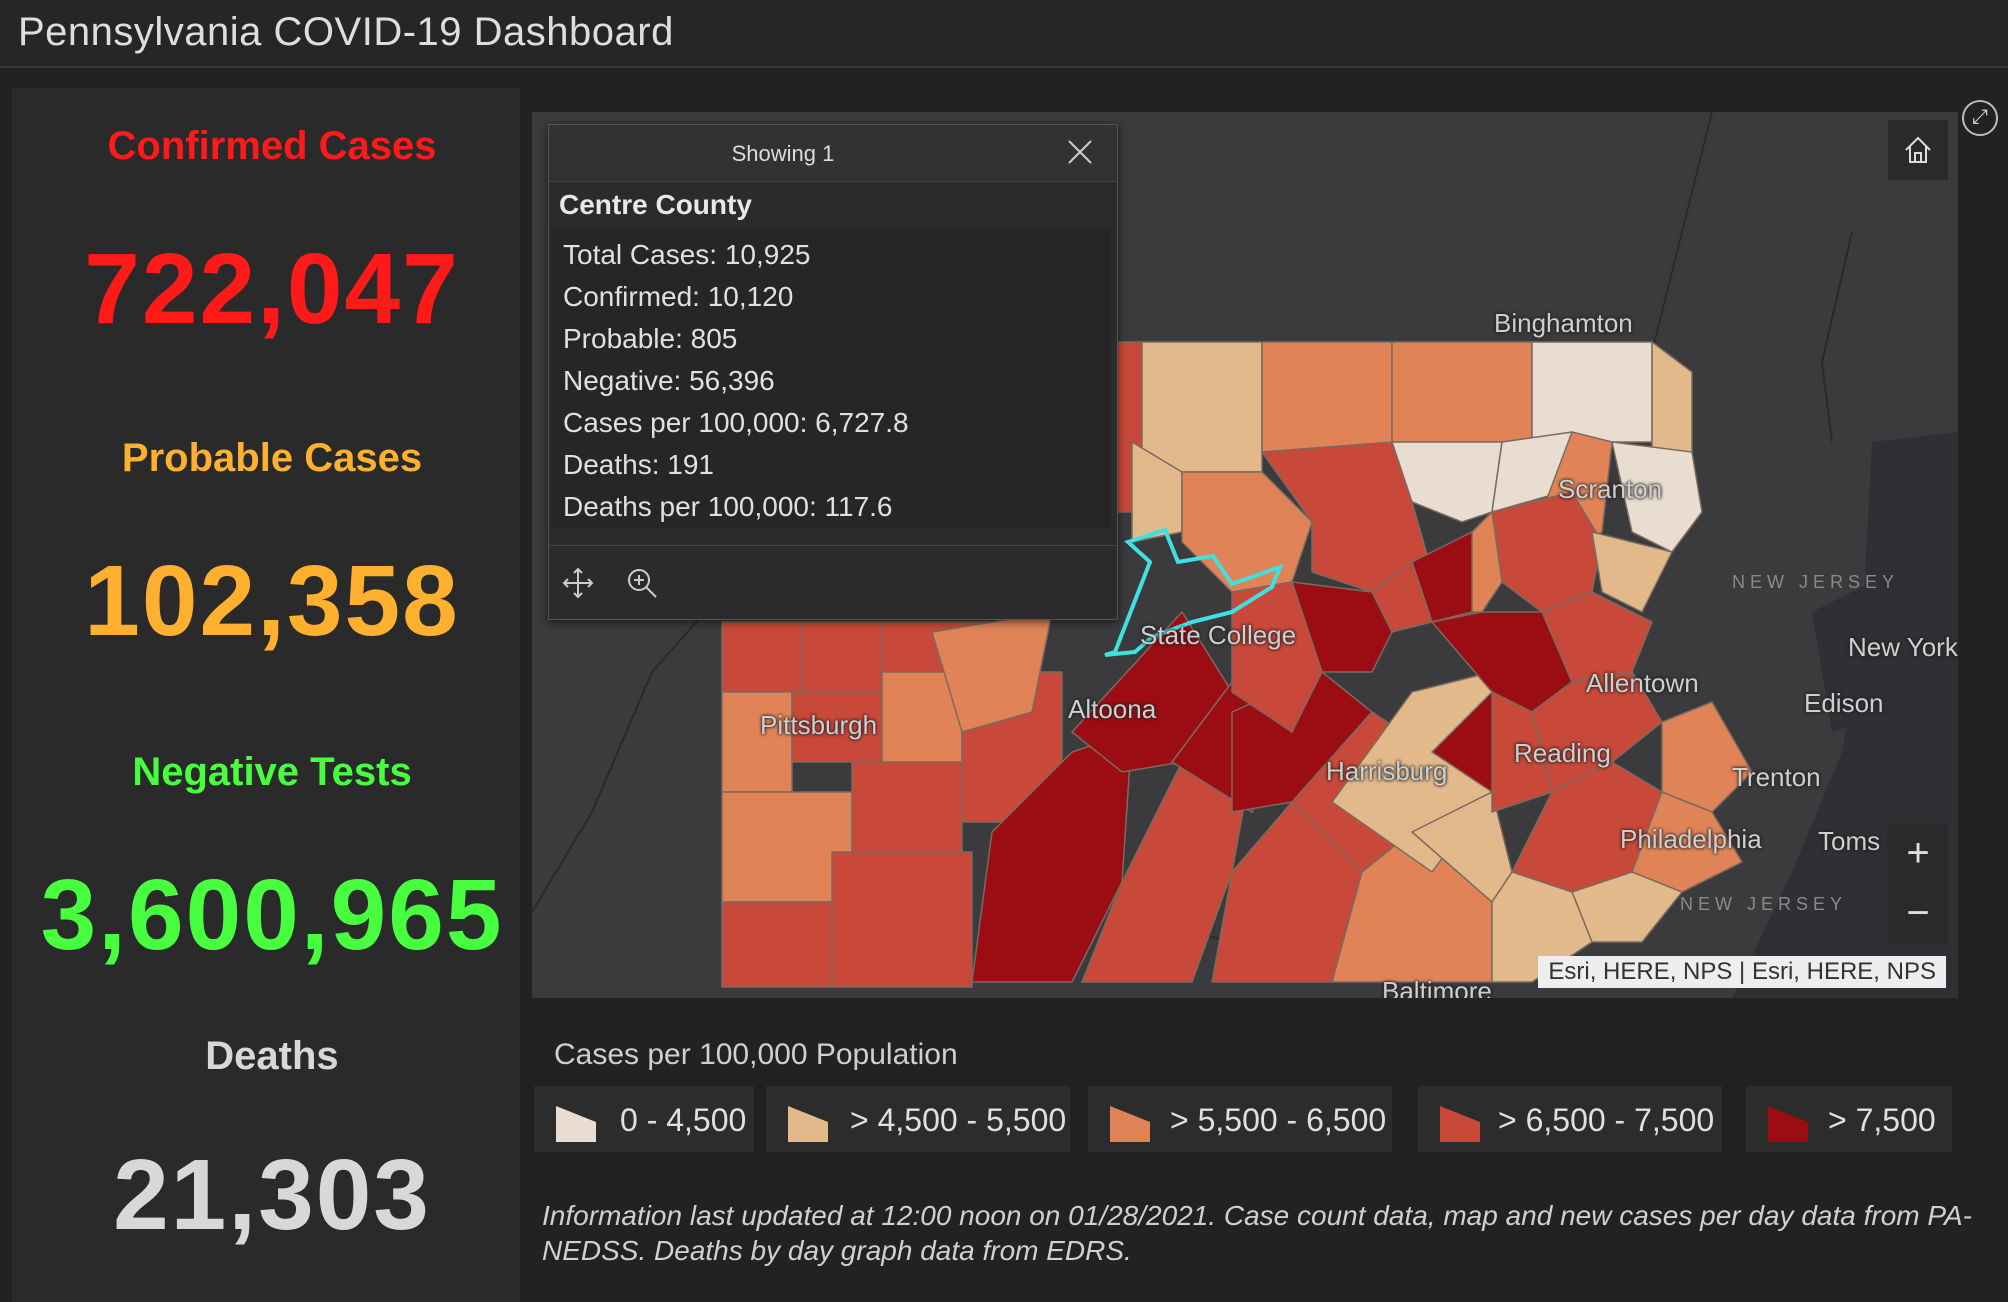 This screenshot has height=1302, width=2008. I want to click on city-label: Philadelphia, so click(1691, 839).